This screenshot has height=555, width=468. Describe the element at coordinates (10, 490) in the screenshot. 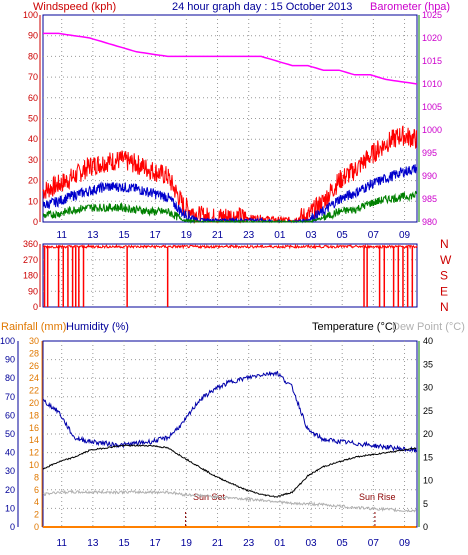

I see `humidity-y-tick-label: 20` at that location.